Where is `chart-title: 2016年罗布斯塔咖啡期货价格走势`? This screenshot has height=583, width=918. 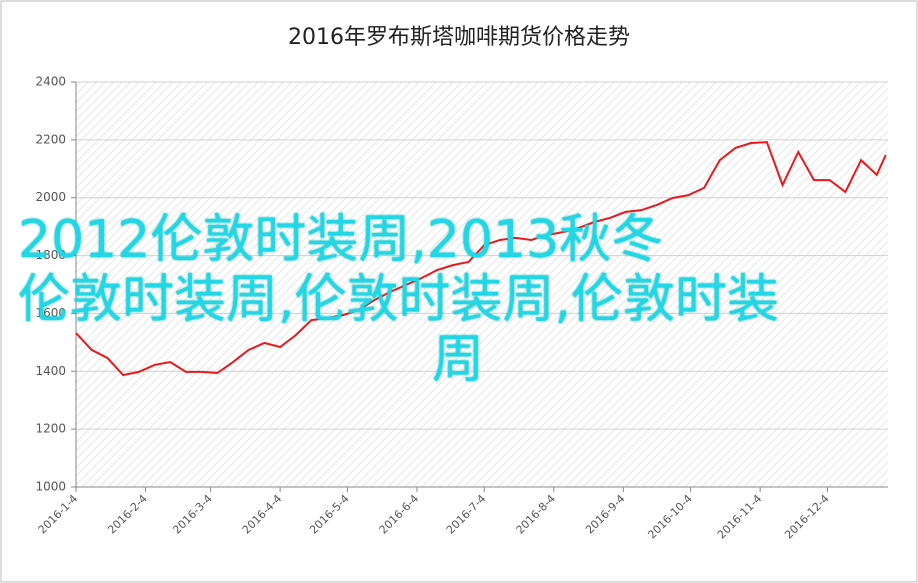 chart-title: 2016年罗布斯塔咖啡期货价格走势 is located at coordinates (459, 37).